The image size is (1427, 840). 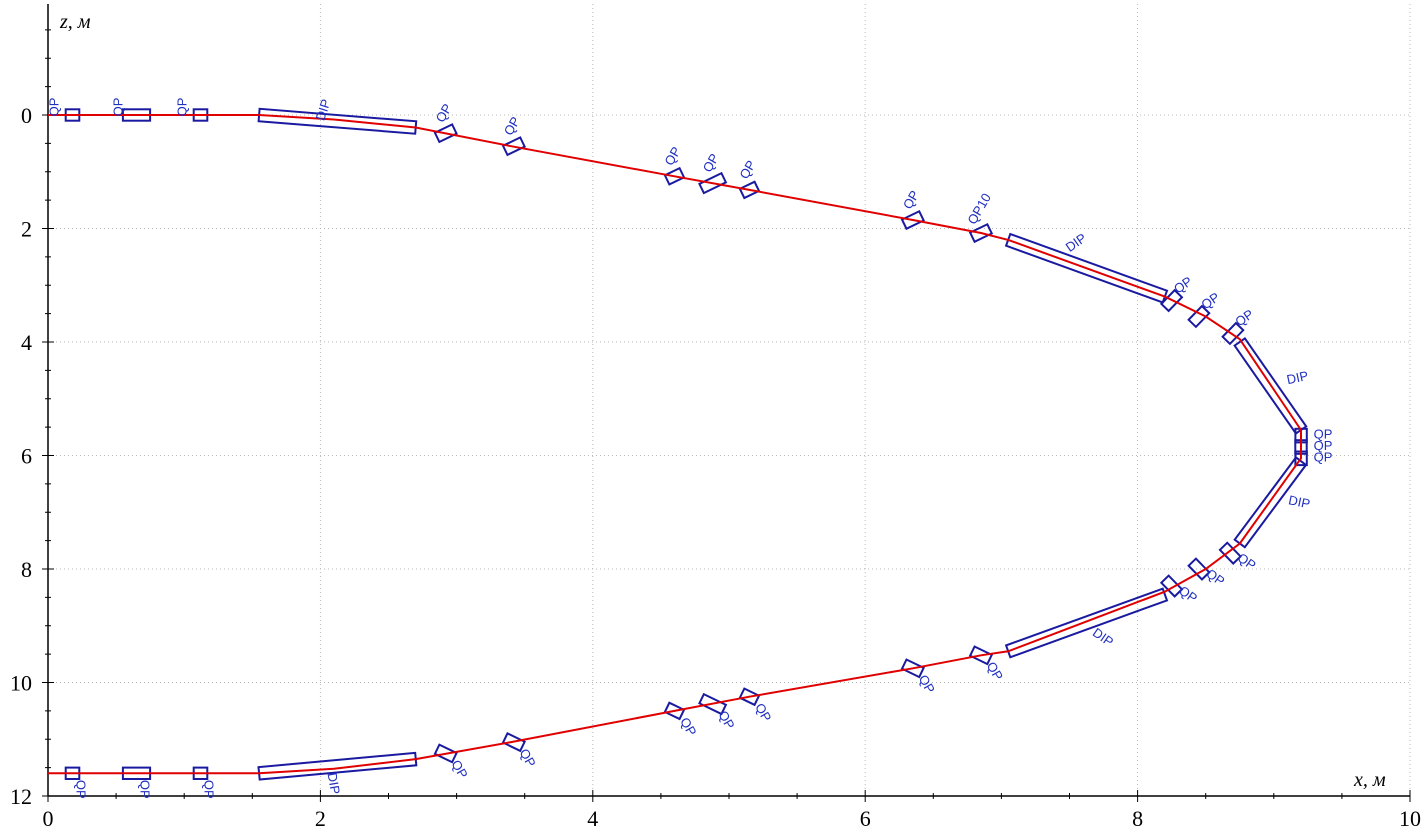 What do you see at coordinates (26, 342) in the screenshot?
I see `z-tick-label: 4` at bounding box center [26, 342].